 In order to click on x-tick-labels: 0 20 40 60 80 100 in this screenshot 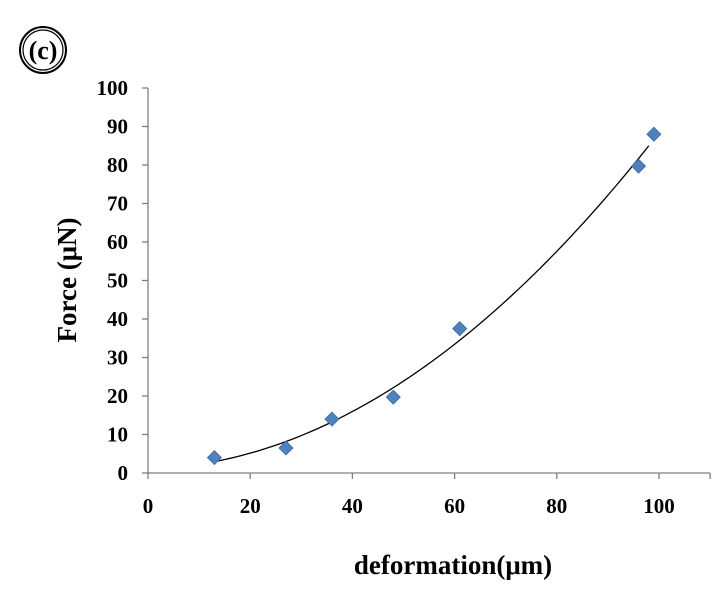, I will do `click(409, 506)`.